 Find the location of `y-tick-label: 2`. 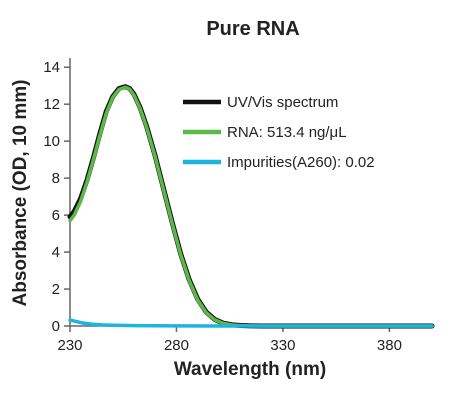

y-tick-label: 2 is located at coordinates (56, 289).